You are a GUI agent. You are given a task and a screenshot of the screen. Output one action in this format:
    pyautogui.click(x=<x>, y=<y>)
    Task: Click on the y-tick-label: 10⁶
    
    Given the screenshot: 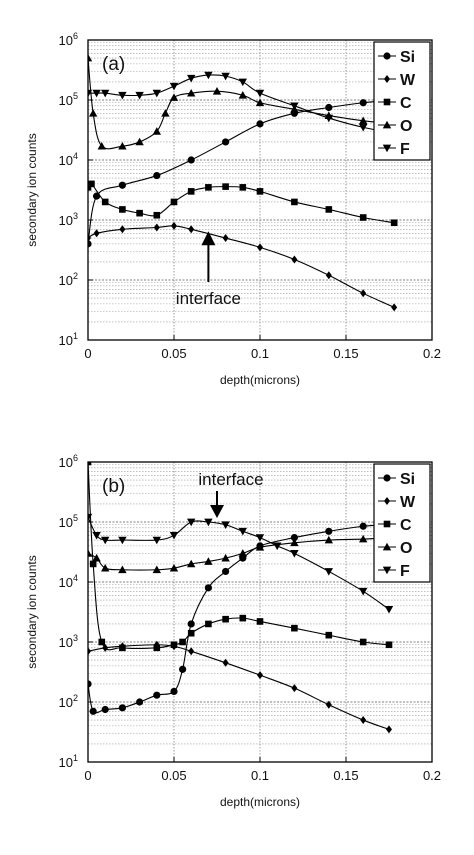 What is the action you would take?
    pyautogui.click(x=68, y=39)
    